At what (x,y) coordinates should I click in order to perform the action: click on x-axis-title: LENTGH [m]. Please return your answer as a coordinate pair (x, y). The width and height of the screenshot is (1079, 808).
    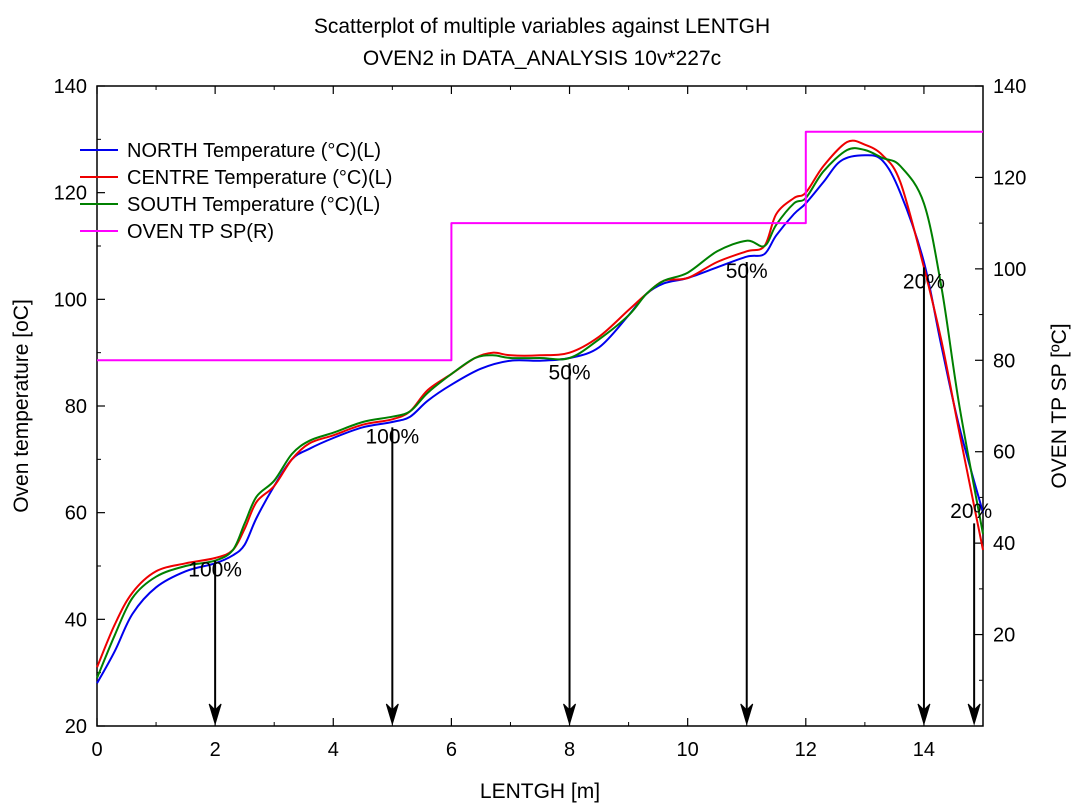
    Looking at the image, I should click on (540, 791).